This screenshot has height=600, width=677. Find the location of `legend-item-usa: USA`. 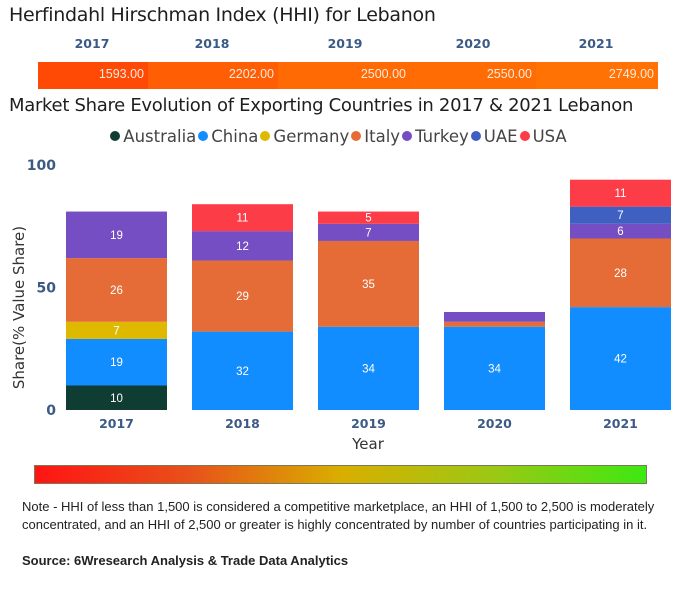

legend-item-usa: USA is located at coordinates (543, 136).